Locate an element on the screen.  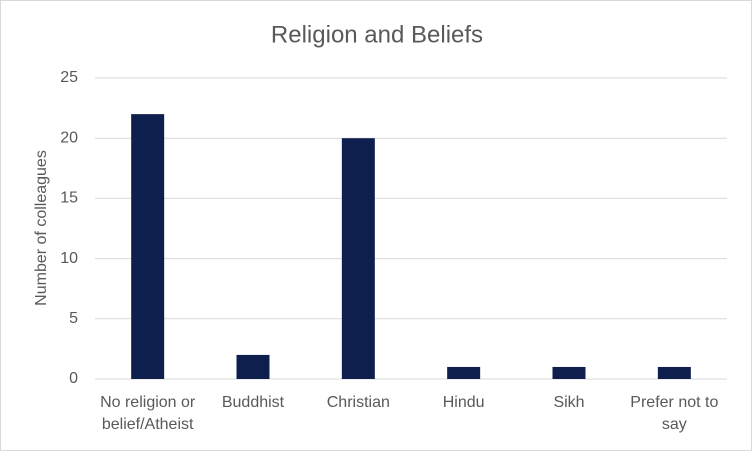
y-tick-label: 5 is located at coordinates (73, 318).